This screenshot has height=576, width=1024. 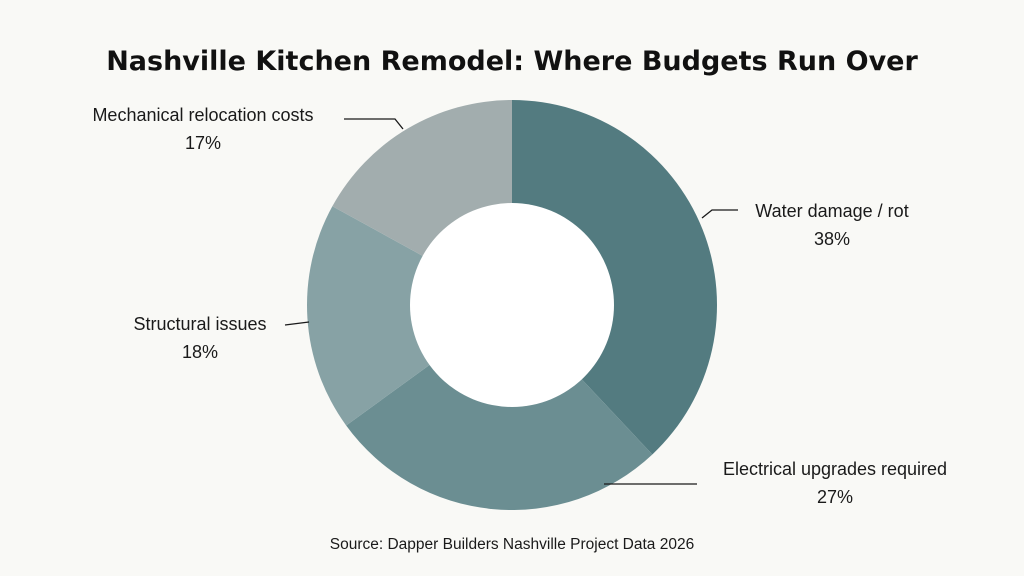 What do you see at coordinates (202, 115) in the screenshot?
I see `slice-label-mechanical: Mechanical relocation costs` at bounding box center [202, 115].